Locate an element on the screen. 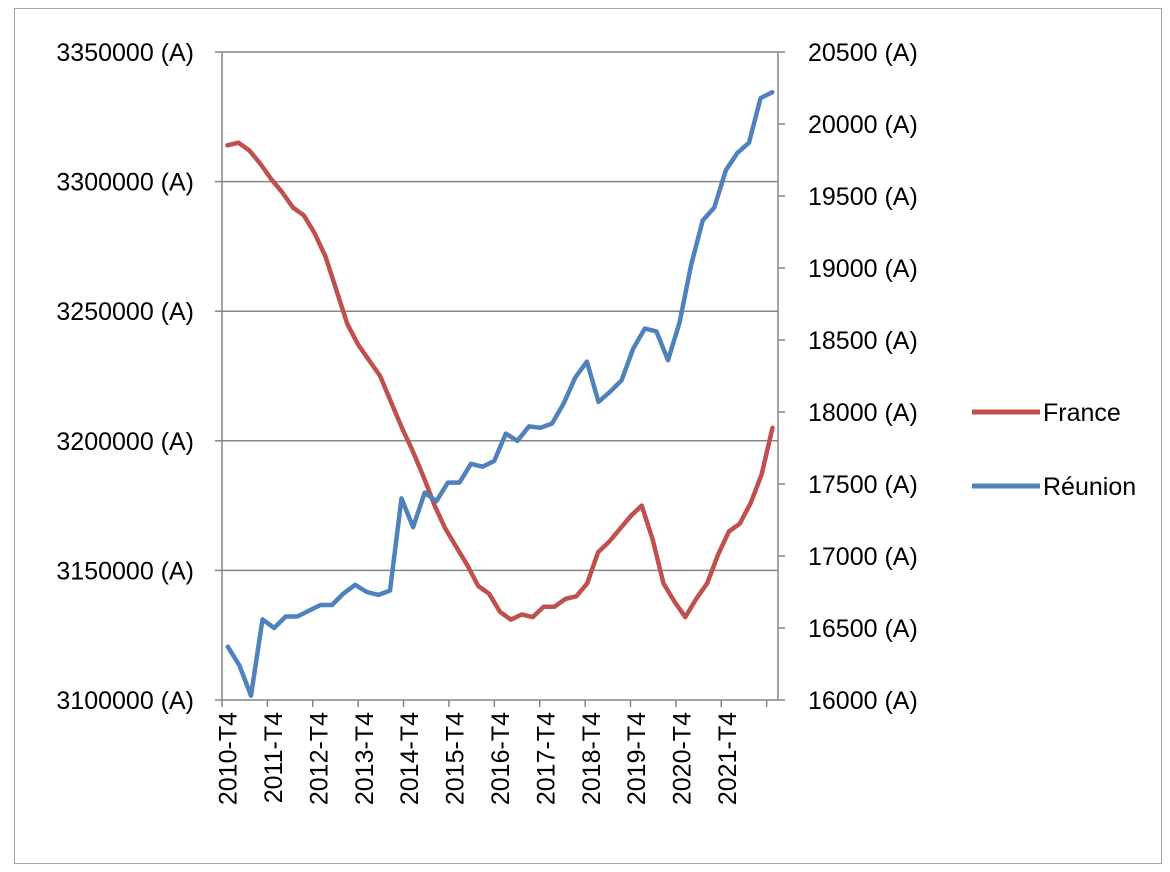  x-tick-label: 2013-T4 is located at coordinates (365, 758).